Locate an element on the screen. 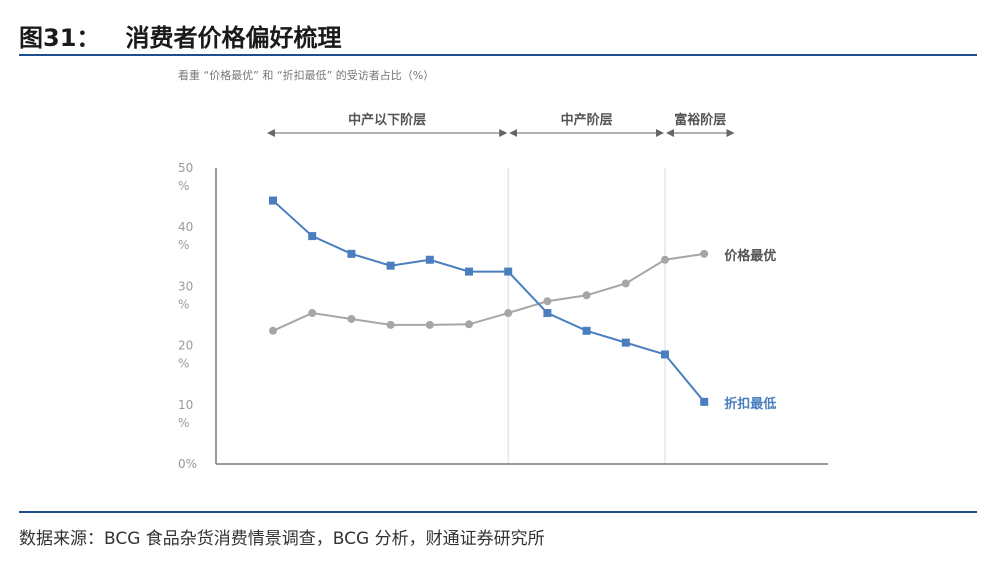  series-label: 折扣最低 is located at coordinates (750, 404).